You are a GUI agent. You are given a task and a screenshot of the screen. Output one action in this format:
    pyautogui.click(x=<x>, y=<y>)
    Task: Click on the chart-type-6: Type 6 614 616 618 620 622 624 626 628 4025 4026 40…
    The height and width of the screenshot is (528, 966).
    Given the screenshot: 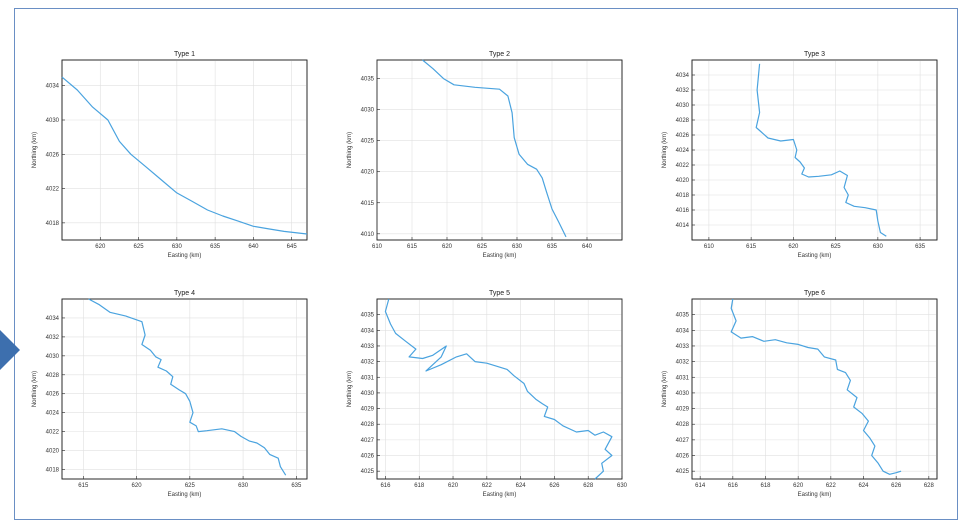 What is the action you would take?
    pyautogui.click(x=800, y=394)
    